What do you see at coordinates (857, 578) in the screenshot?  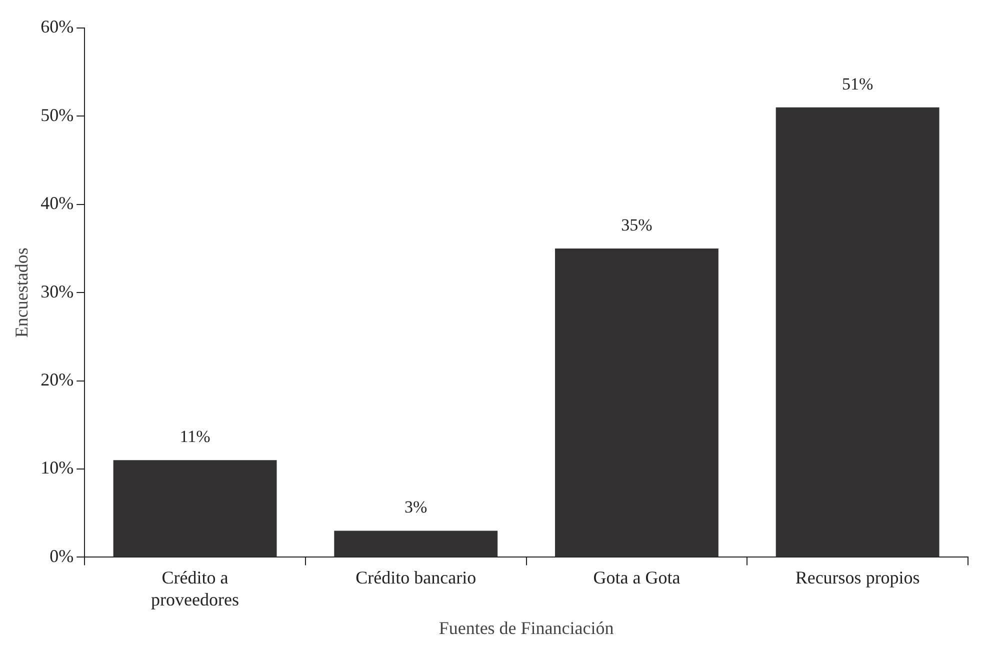 I see `x-tick-label: Recursos propios` at bounding box center [857, 578].